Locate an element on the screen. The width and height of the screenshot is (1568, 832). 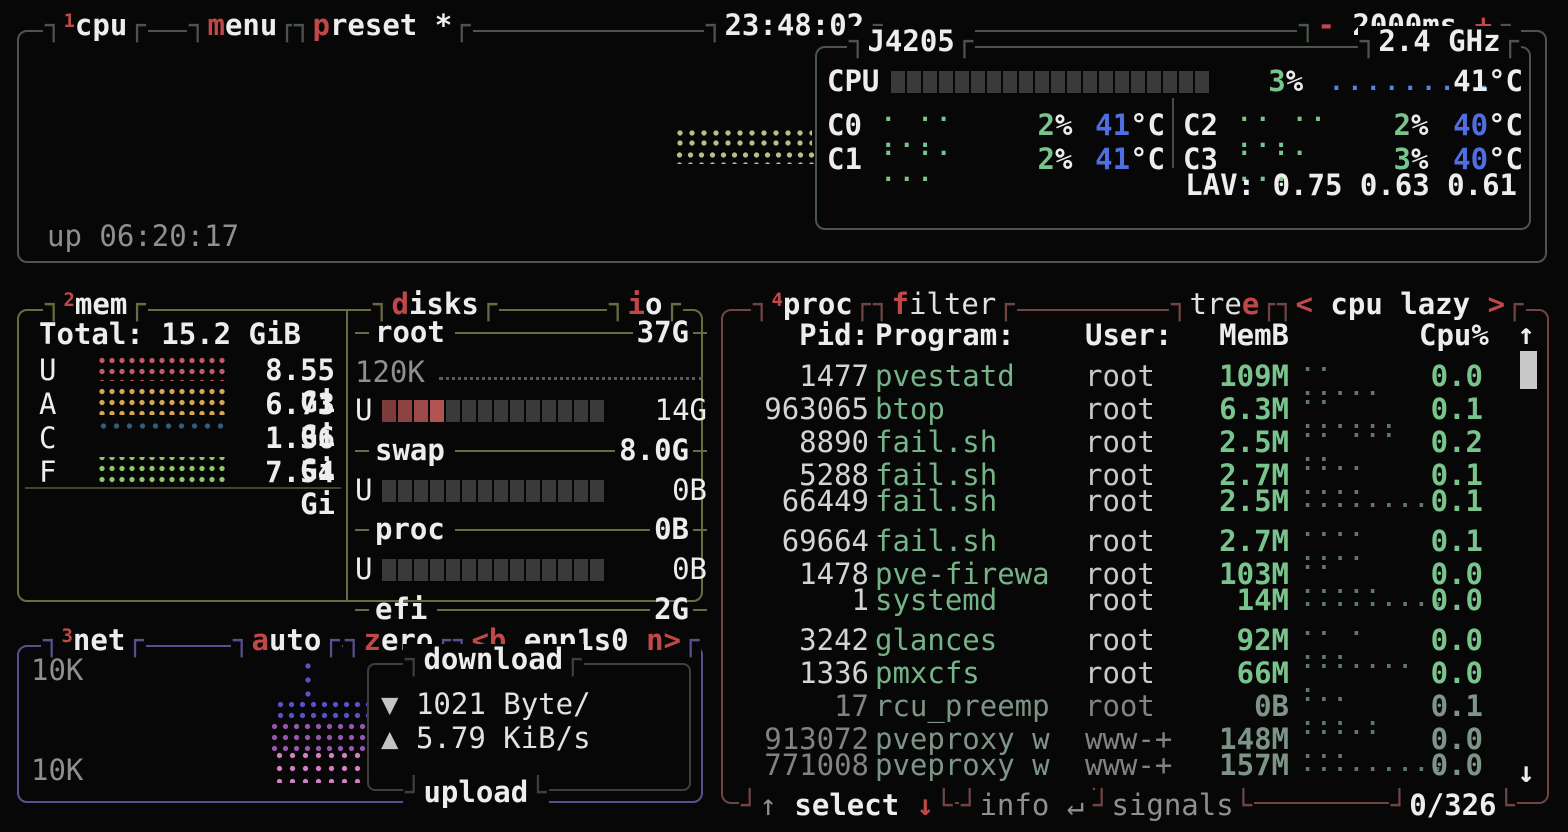
cpu-total-temp: 41°C is located at coordinates (1488, 81).